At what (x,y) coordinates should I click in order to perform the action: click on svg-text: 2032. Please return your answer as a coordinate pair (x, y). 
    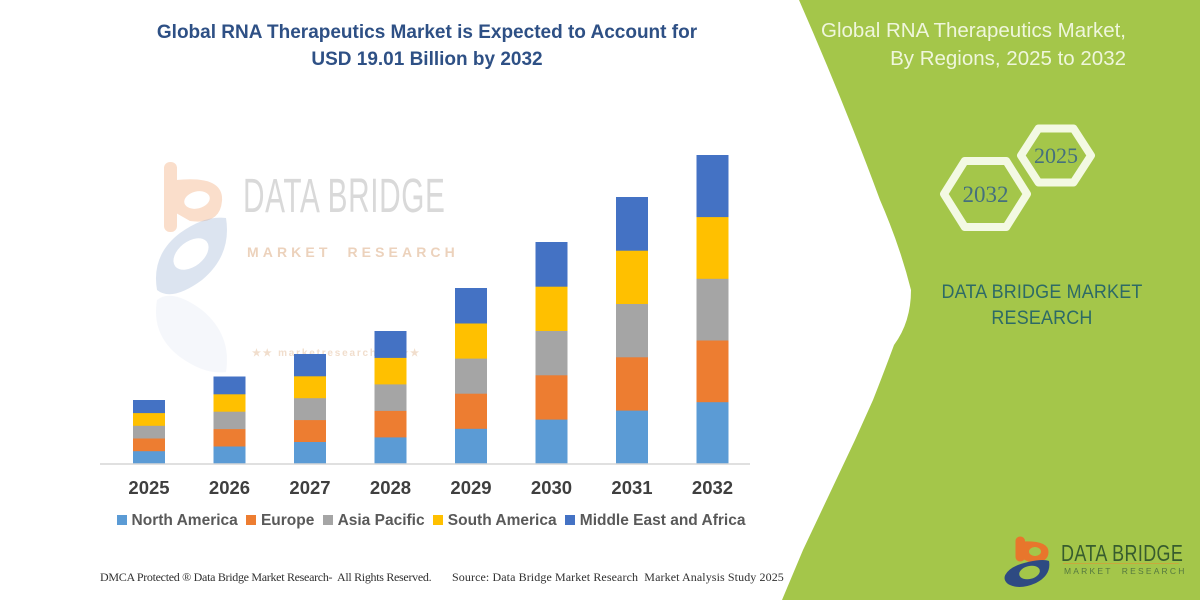
    Looking at the image, I should click on (986, 194).